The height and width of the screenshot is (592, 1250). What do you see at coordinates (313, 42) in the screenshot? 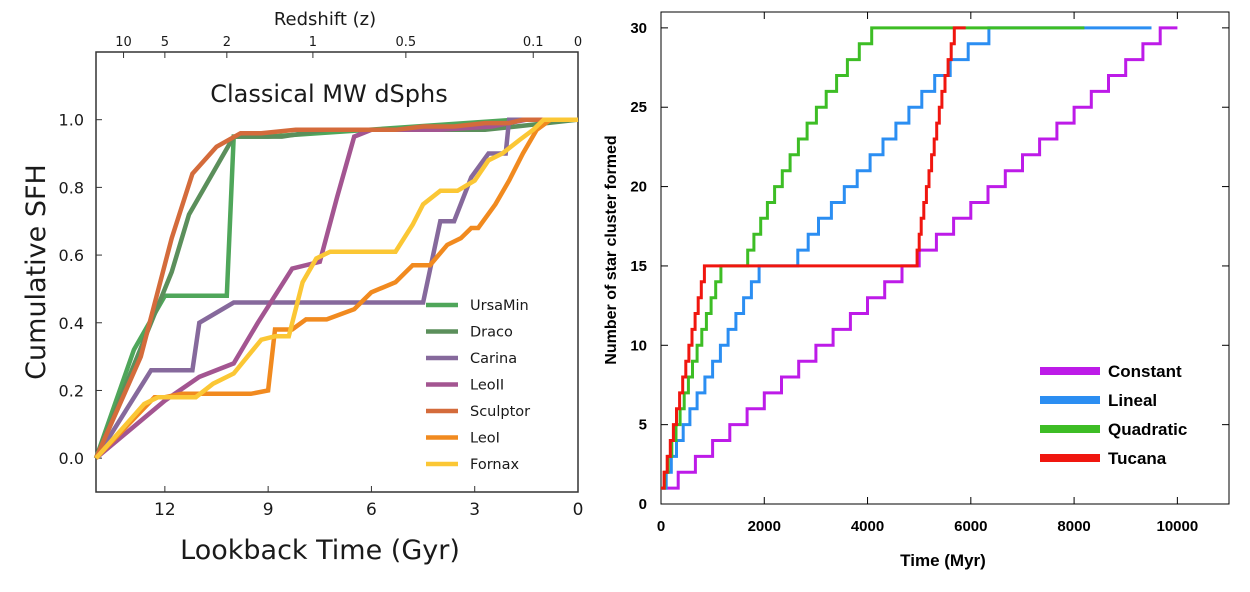
I see `left-top-tick-label: 1` at bounding box center [313, 42].